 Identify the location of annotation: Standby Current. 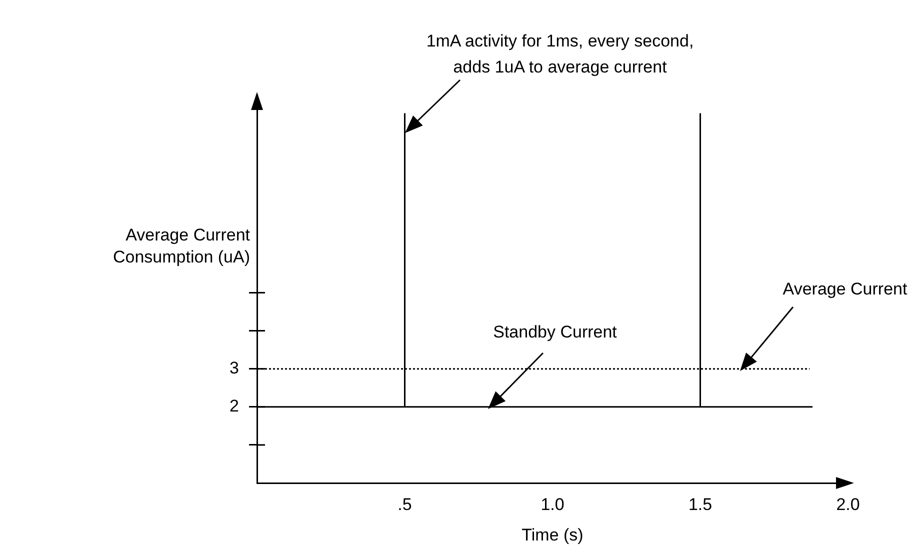
(555, 332).